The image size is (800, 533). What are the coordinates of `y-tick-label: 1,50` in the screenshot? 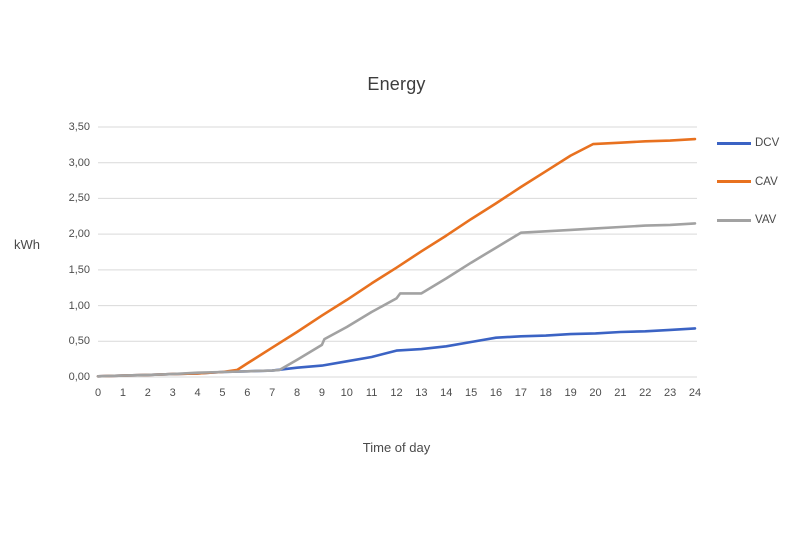 It's located at (79, 269).